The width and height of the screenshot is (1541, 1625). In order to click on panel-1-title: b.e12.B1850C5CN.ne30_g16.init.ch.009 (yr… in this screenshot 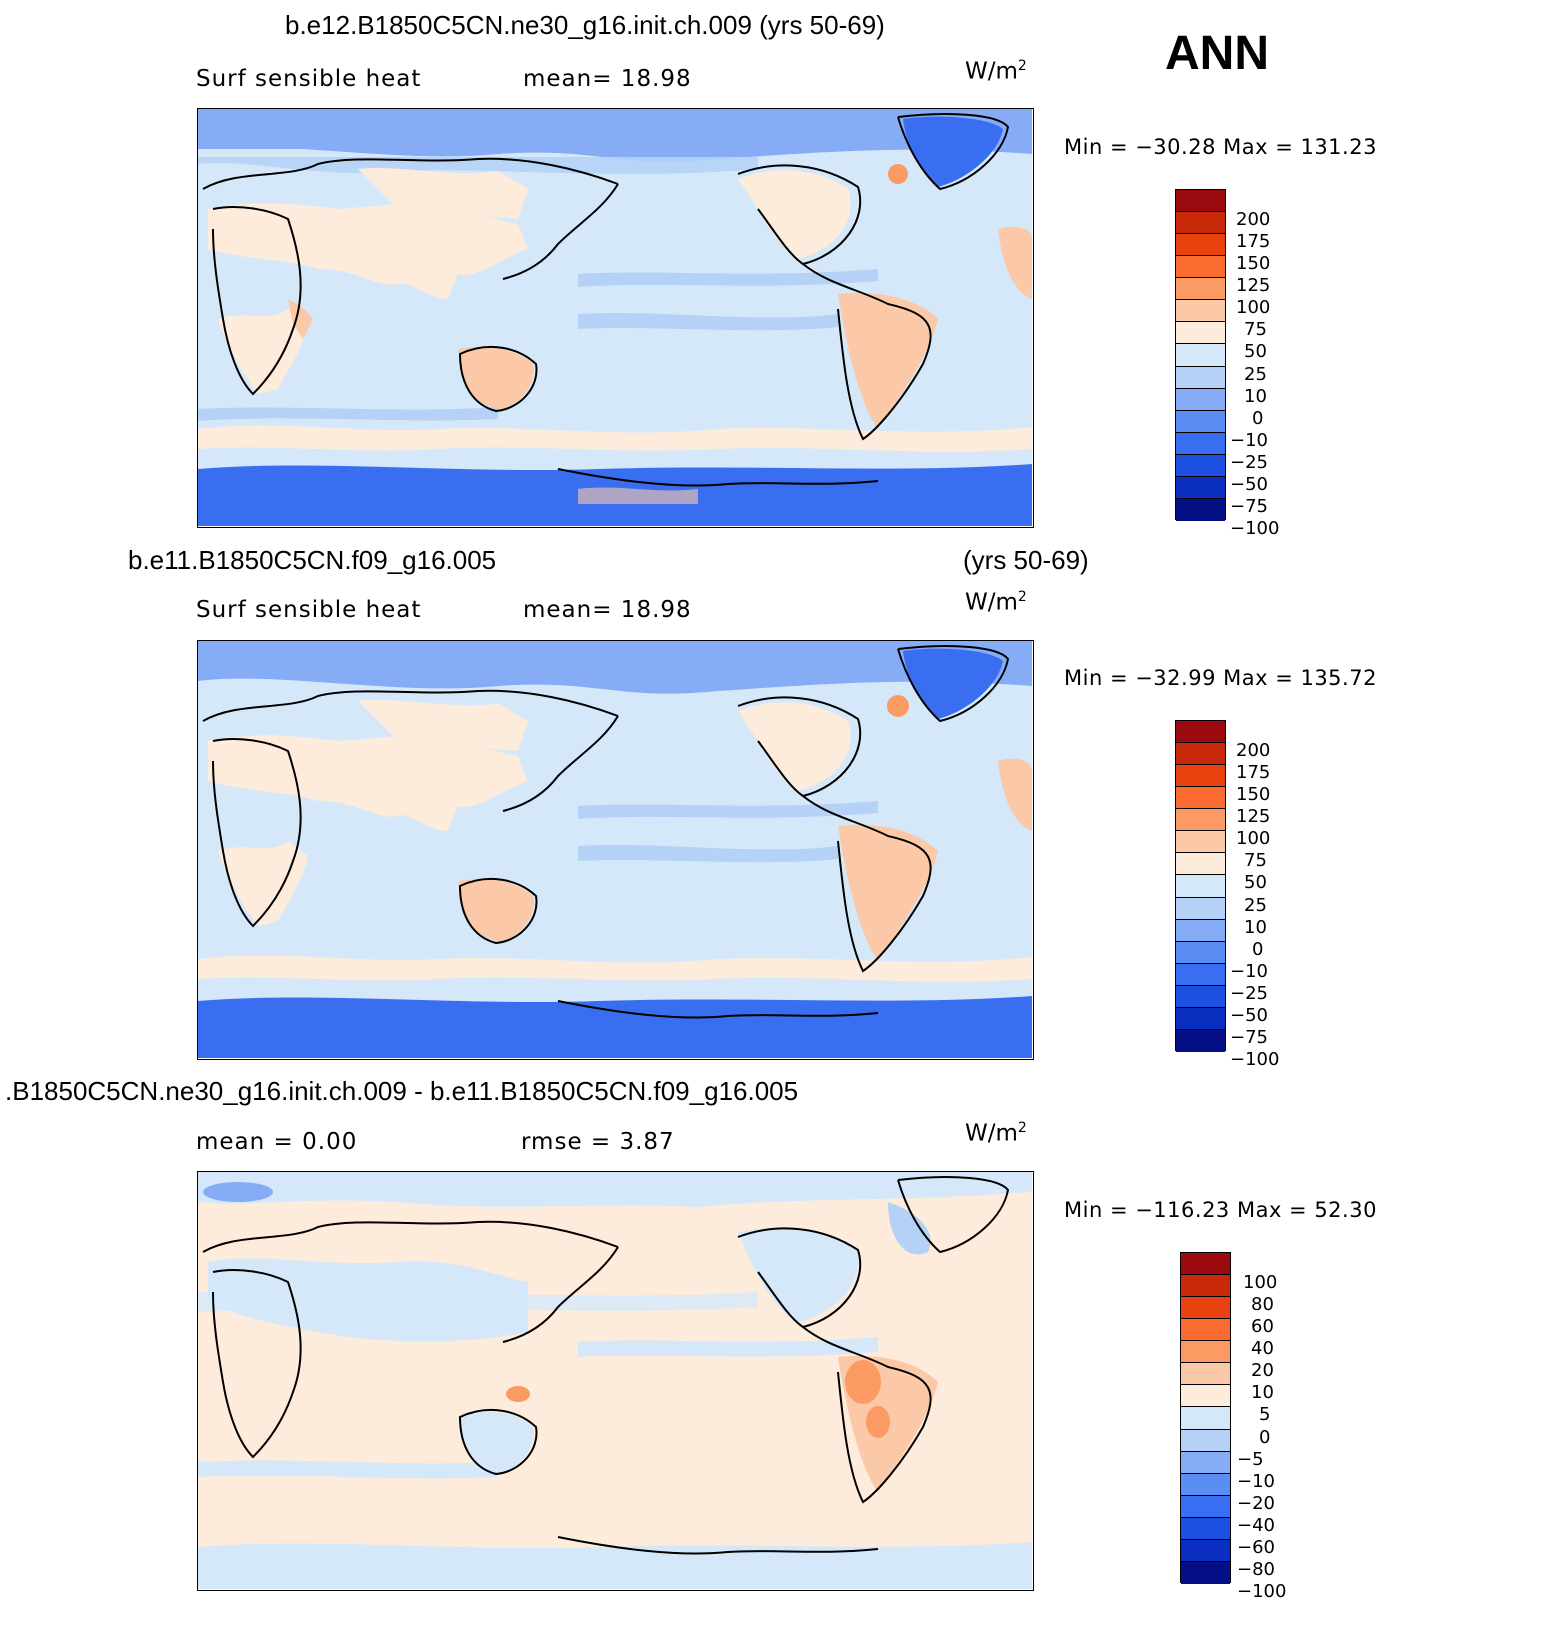, I will do `click(585, 25)`.